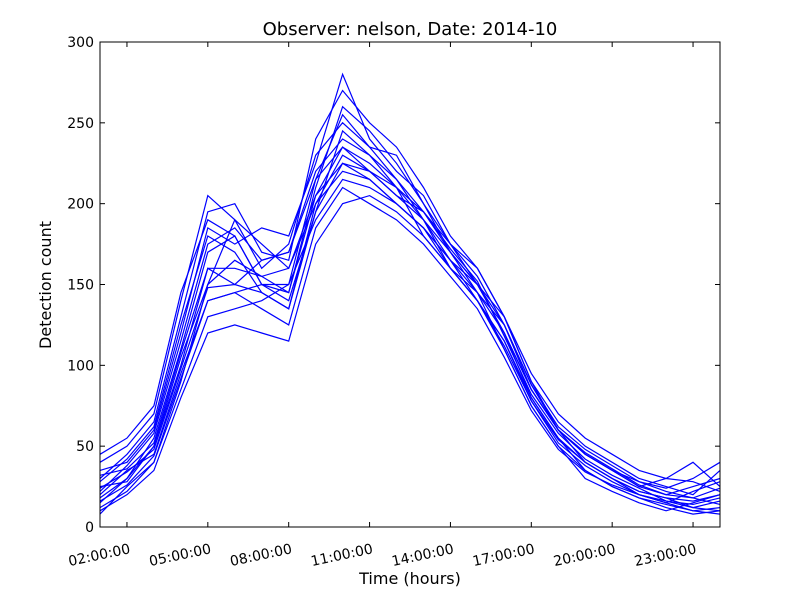 The height and width of the screenshot is (600, 800). What do you see at coordinates (80, 286) in the screenshot?
I see `y-tick-label: 150` at bounding box center [80, 286].